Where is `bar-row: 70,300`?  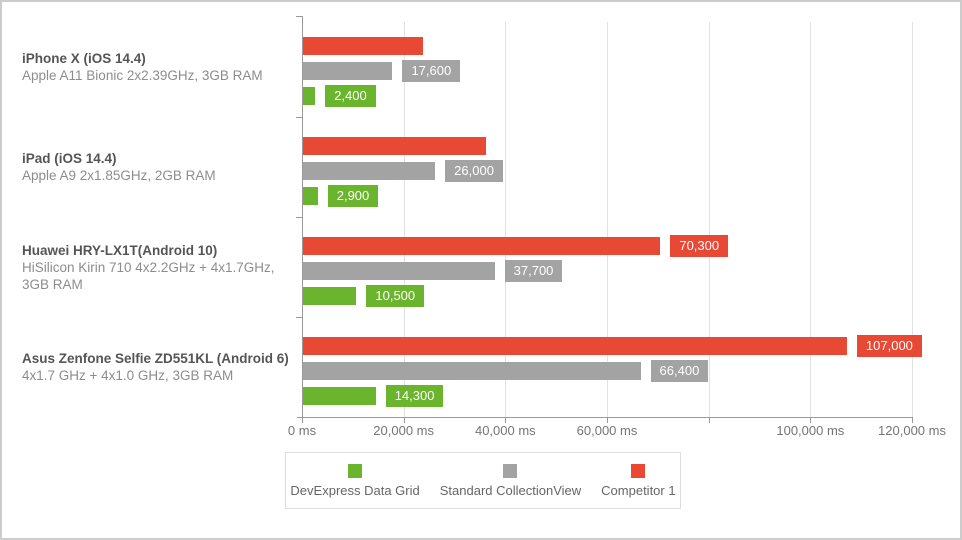
bar-row: 70,300 is located at coordinates (631, 246).